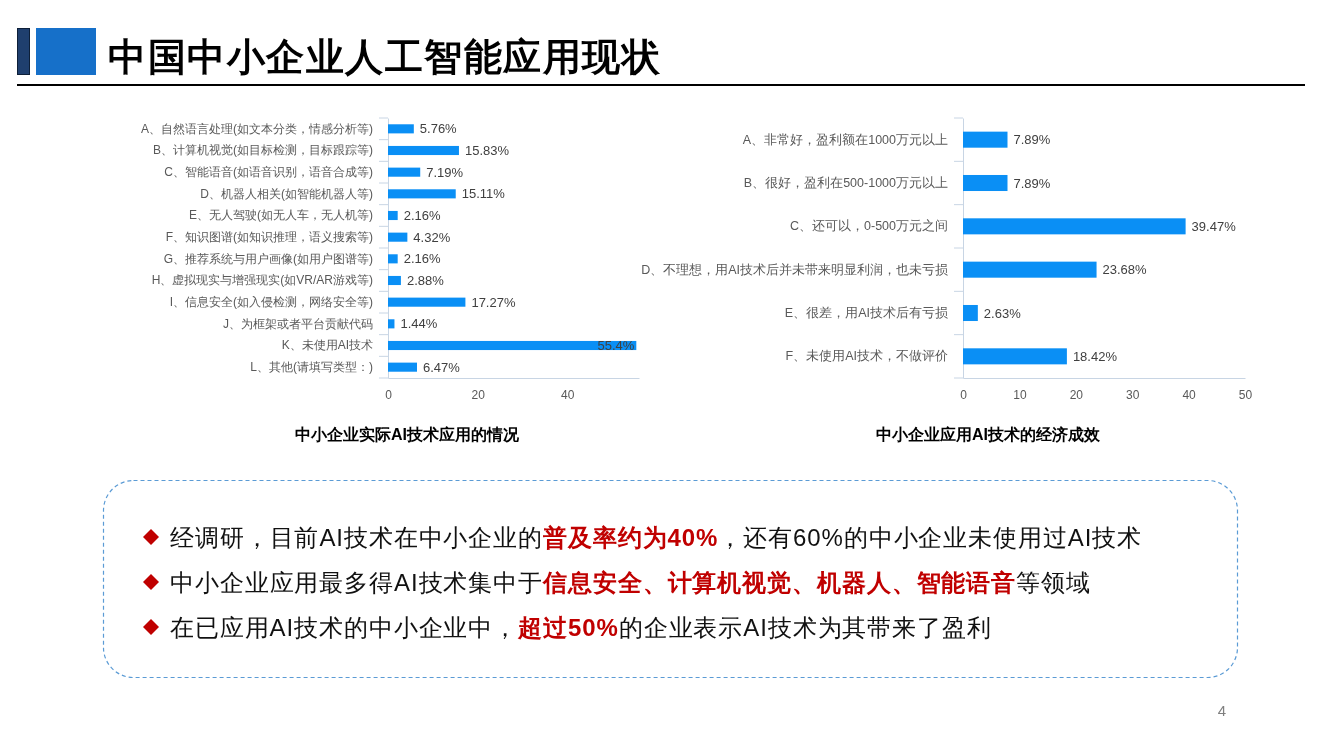 This screenshot has height=740, width=1326. Describe the element at coordinates (630, 537) in the screenshot. I see `text: 普及率约为40%` at that location.